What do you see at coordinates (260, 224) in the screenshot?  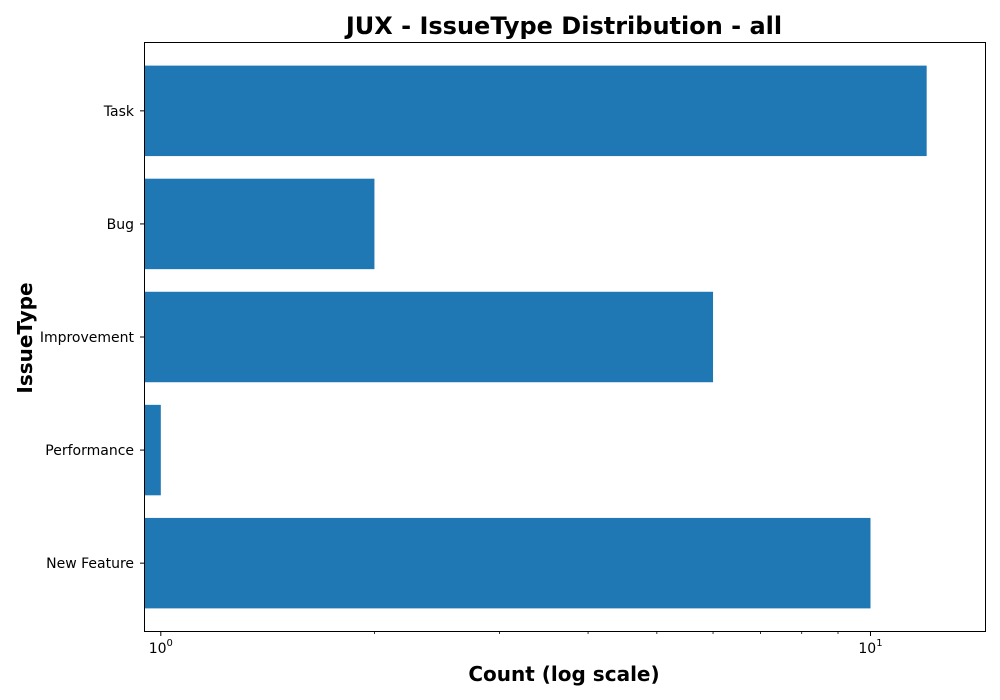 I see `bar-bug` at bounding box center [260, 224].